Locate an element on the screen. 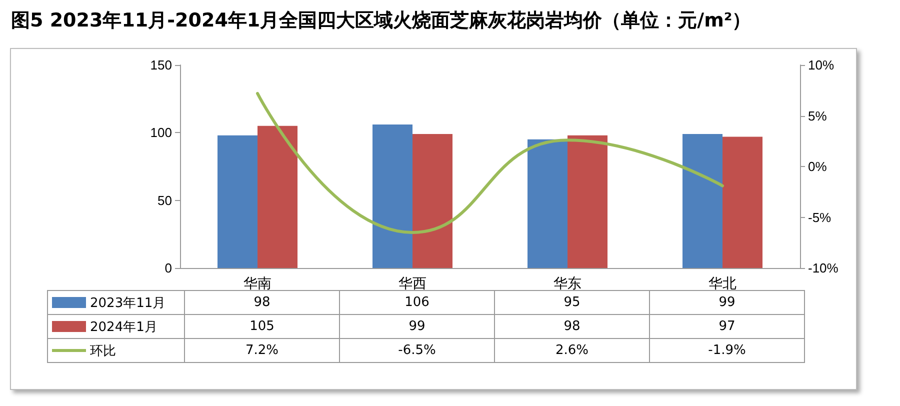 Image resolution: width=900 pixels, height=406 pixels. legend-label: 2024年1月 is located at coordinates (116, 326).